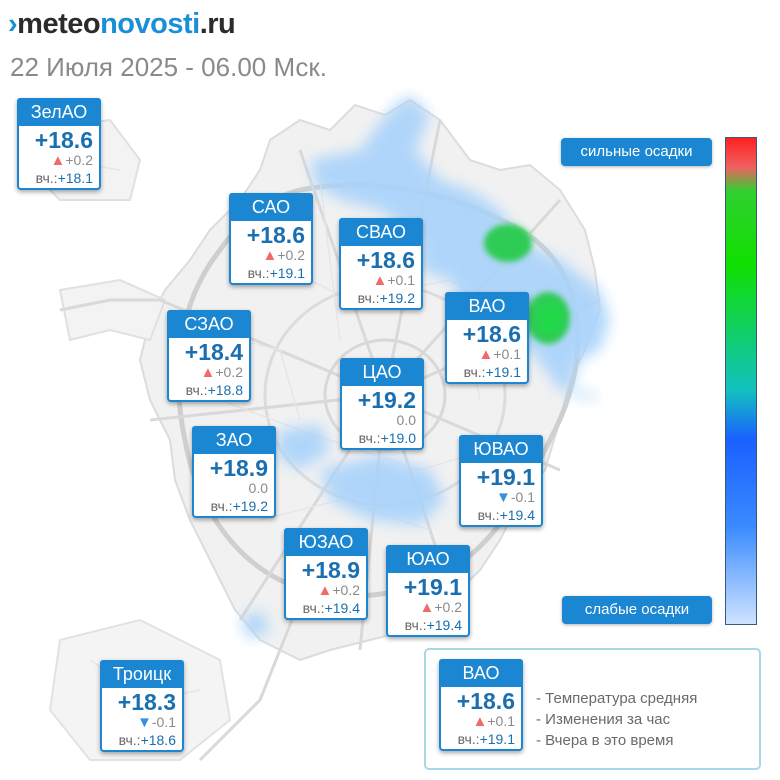  What do you see at coordinates (637, 610) in the screenshot?
I see `scale-label-light: слабые осадки` at bounding box center [637, 610].